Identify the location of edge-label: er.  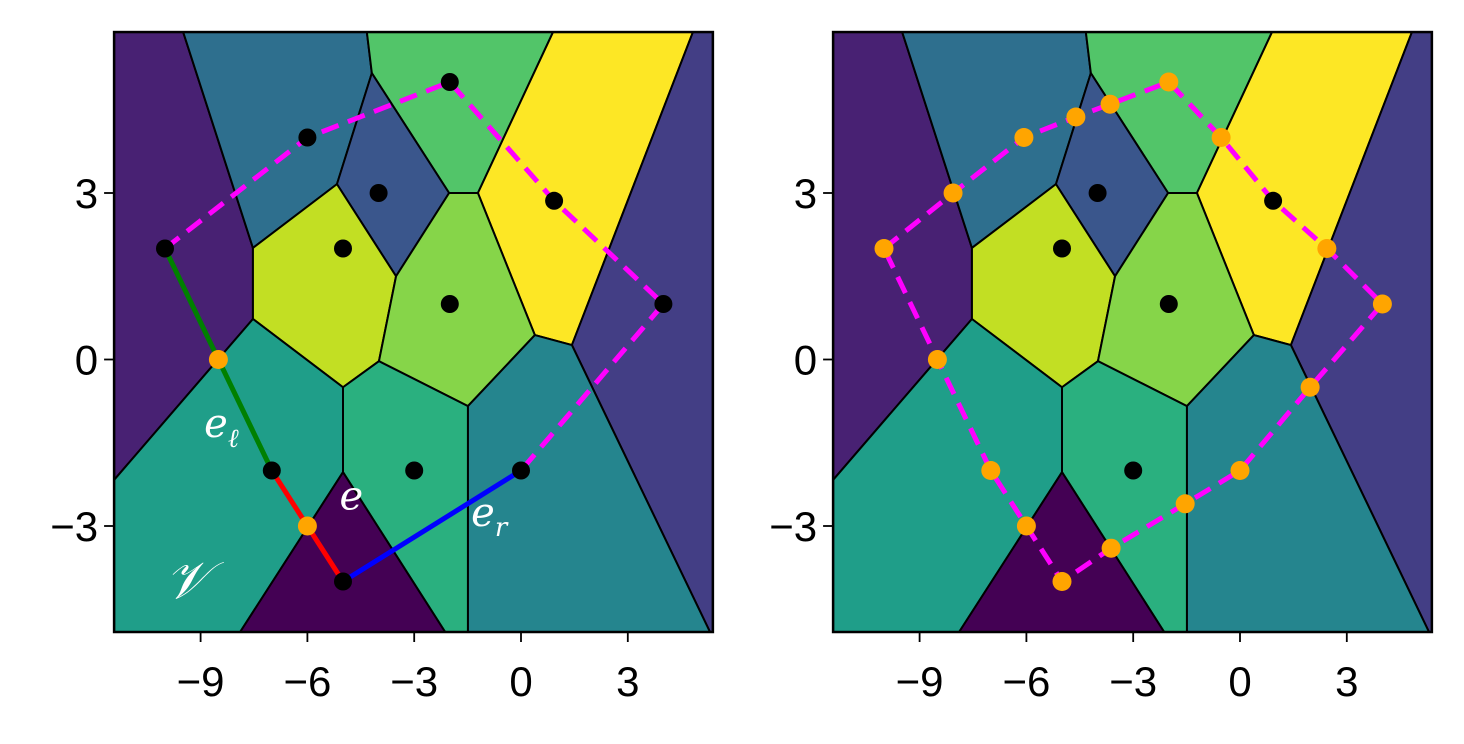
(490, 516).